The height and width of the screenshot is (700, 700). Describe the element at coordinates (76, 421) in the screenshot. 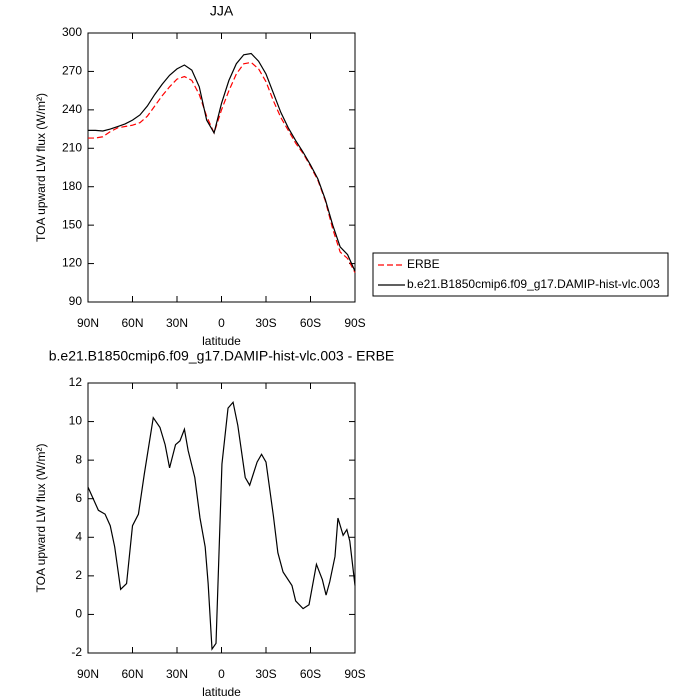

I see `y-tick-label: 10` at that location.